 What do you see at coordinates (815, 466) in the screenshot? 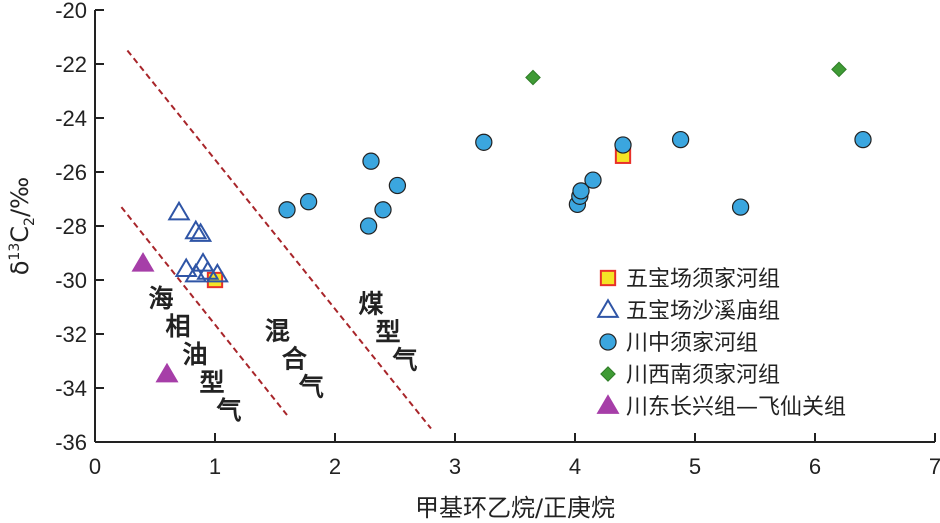
I see `x-tick-label: 6` at bounding box center [815, 466].